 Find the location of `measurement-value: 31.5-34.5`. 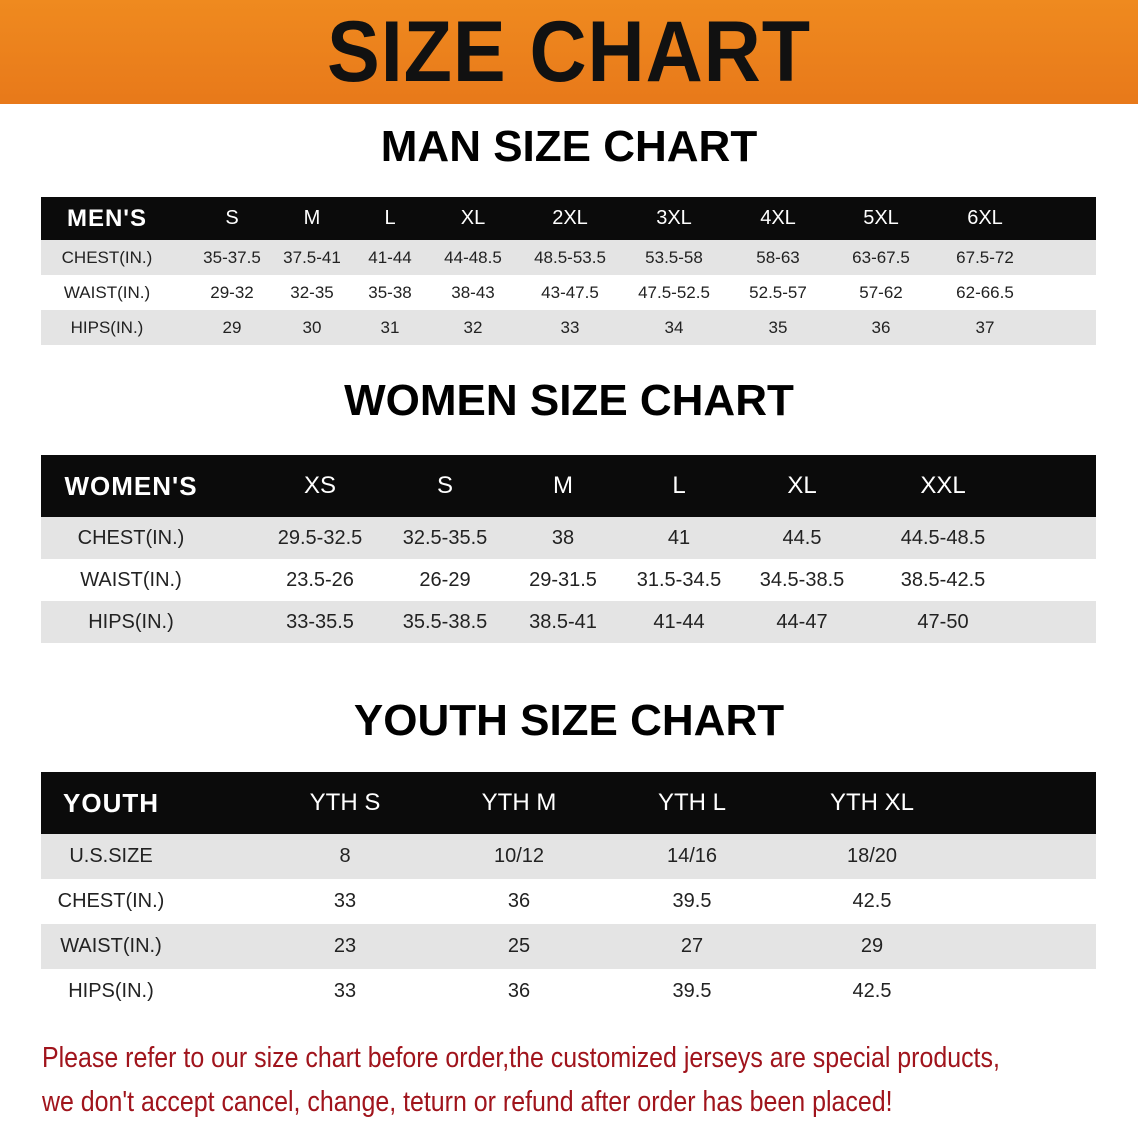

measurement-value: 31.5-34.5 is located at coordinates (679, 579).